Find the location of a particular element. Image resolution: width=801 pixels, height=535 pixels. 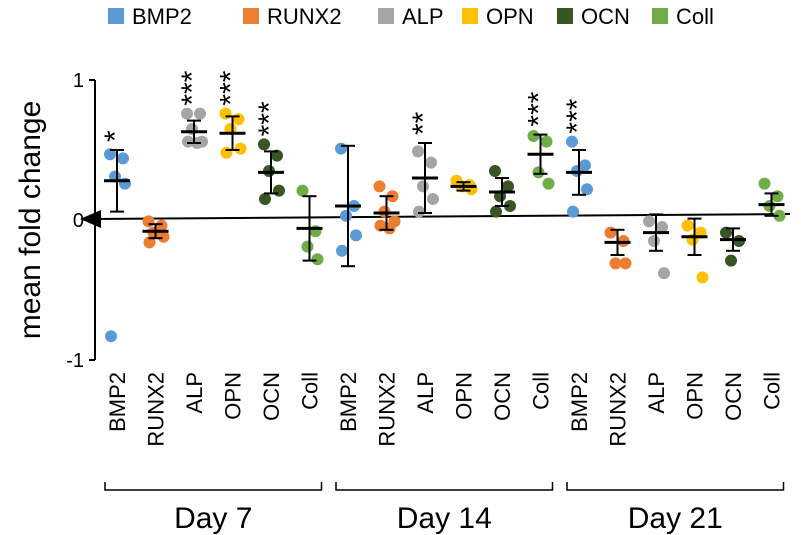

significance: ** is located at coordinates (423, 123).